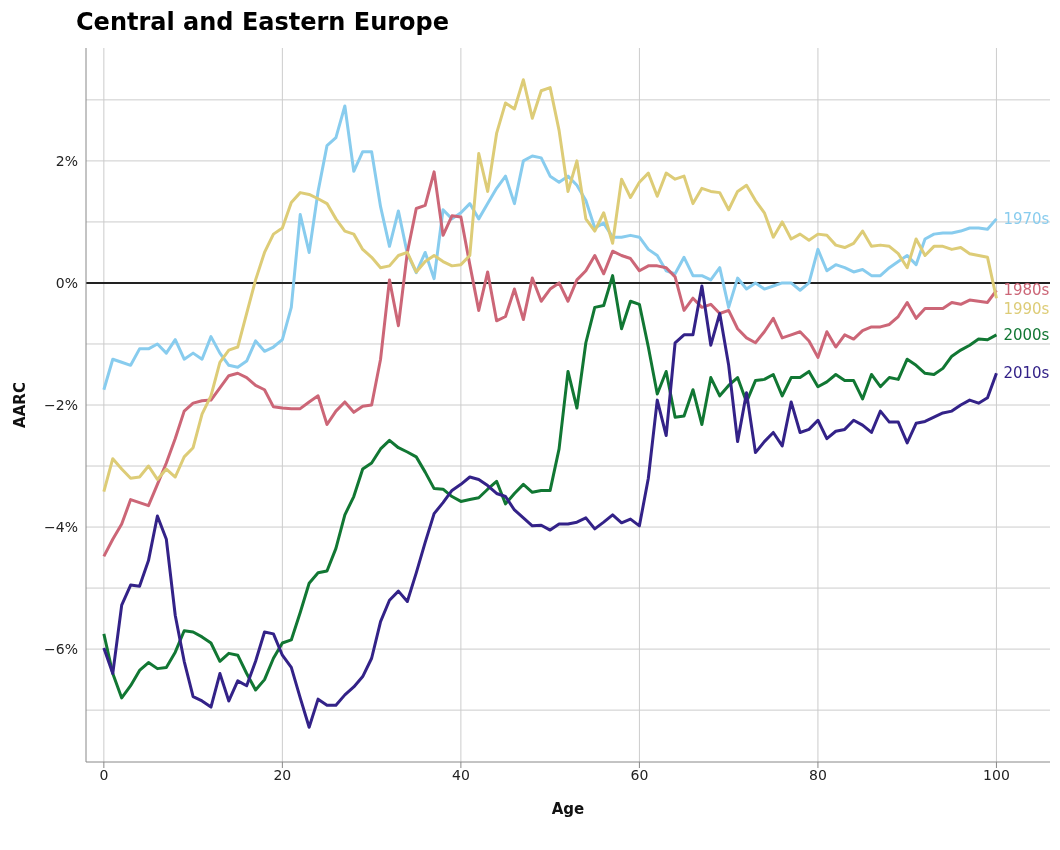 This screenshot has height=850, width=1060. What do you see at coordinates (568, 809) in the screenshot?
I see `x-axis-title: Age` at bounding box center [568, 809].